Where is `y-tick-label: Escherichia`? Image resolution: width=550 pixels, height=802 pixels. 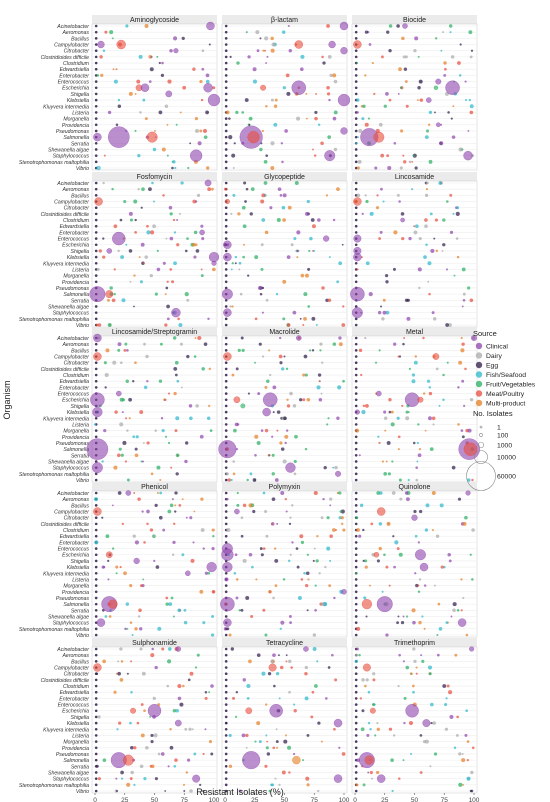 y-tick-label: Escherichia is located at coordinates (75, 89).